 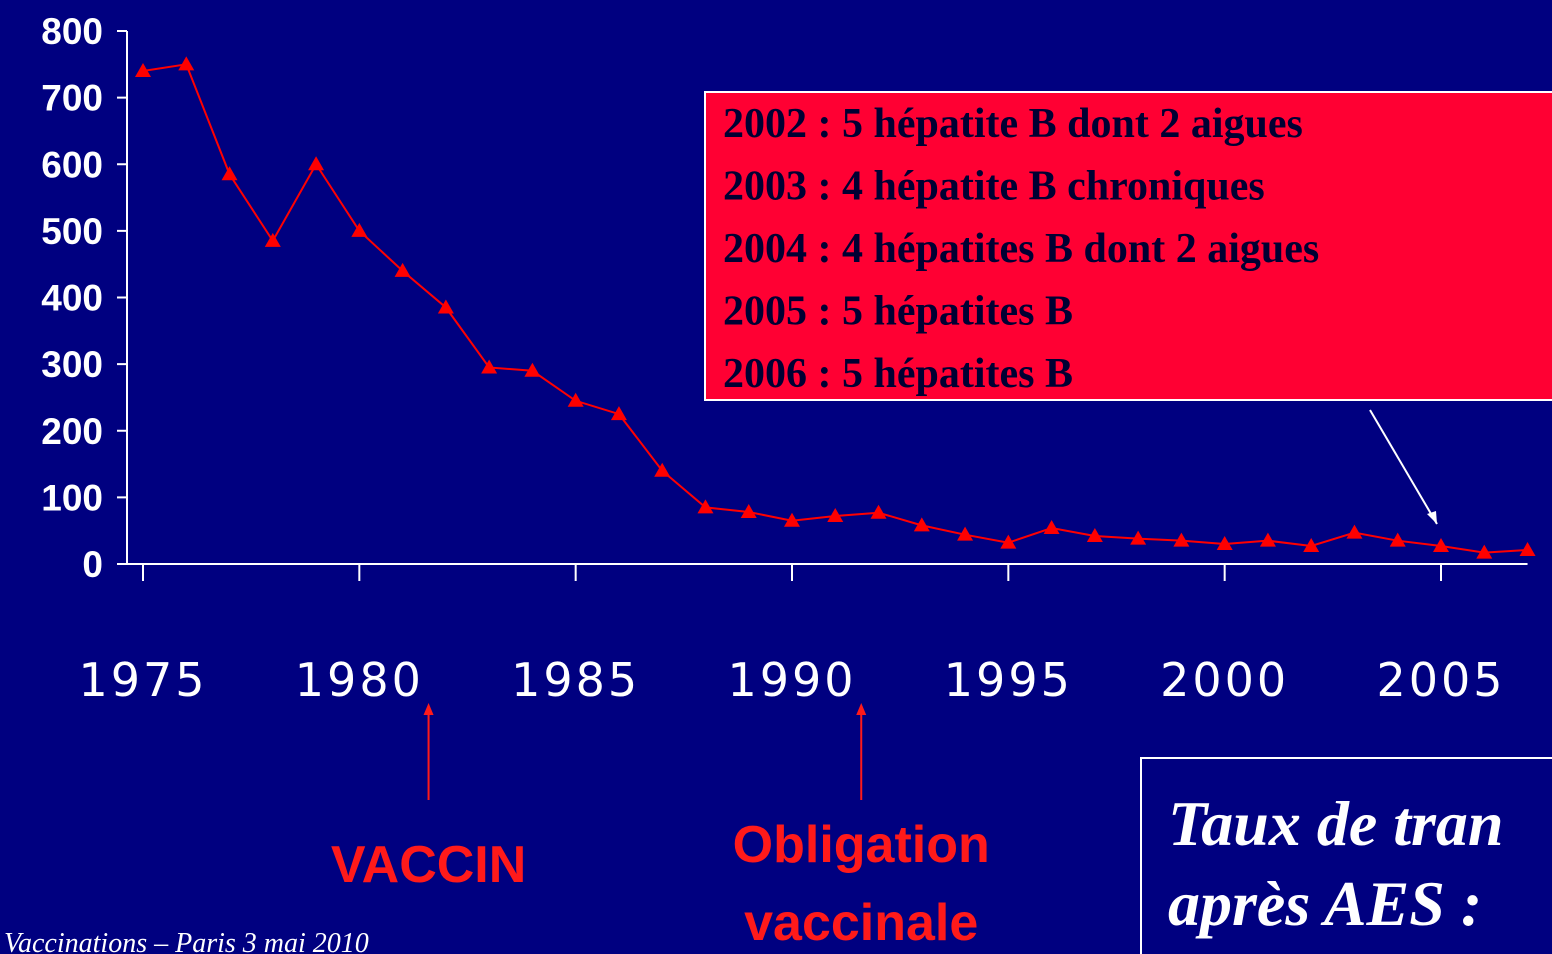 I want to click on callout-line: 2004 : 4 hépatites B dont 2 aigues, so click(x=1021, y=249).